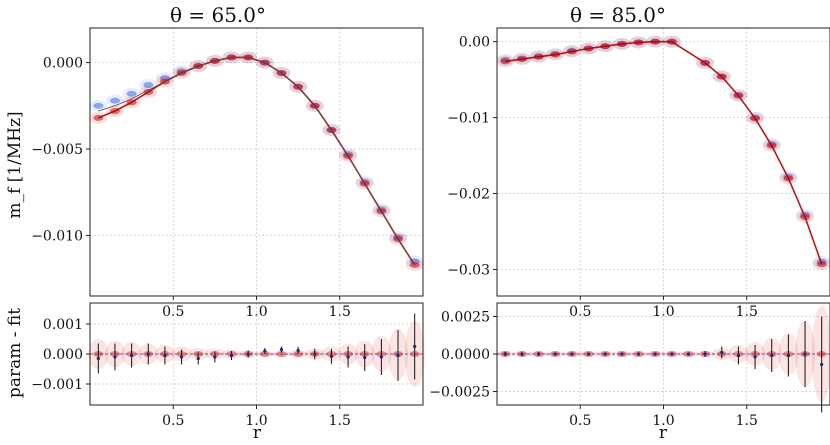 The width and height of the screenshot is (830, 445). Describe the element at coordinates (468, 270) in the screenshot. I see `y-tick-label: −0.03` at that location.